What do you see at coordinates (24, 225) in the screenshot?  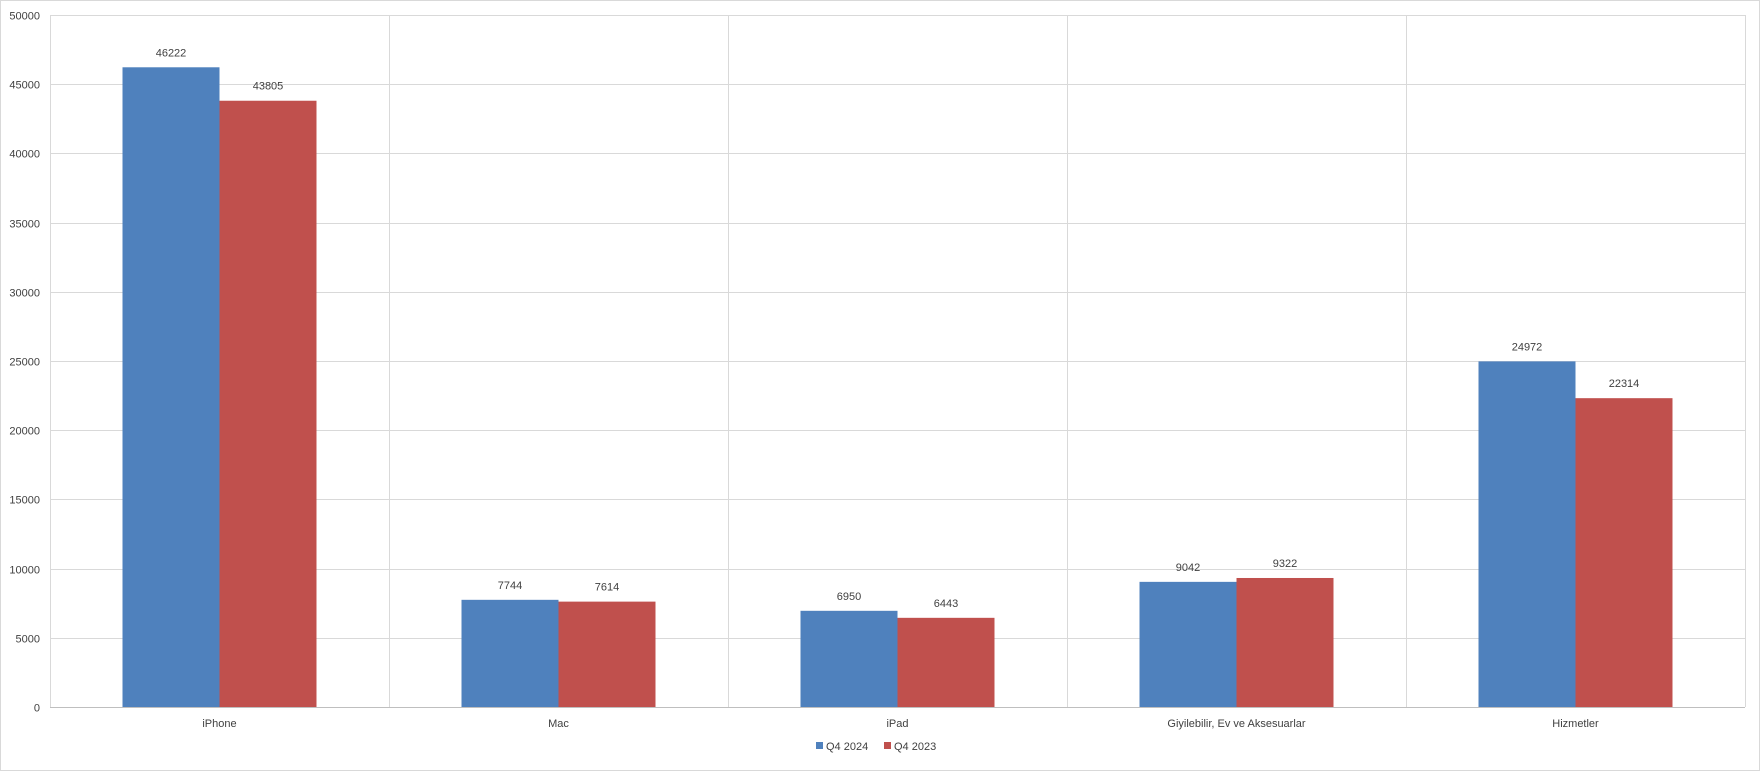 I see `y-tick-label: 35000` at bounding box center [24, 225].